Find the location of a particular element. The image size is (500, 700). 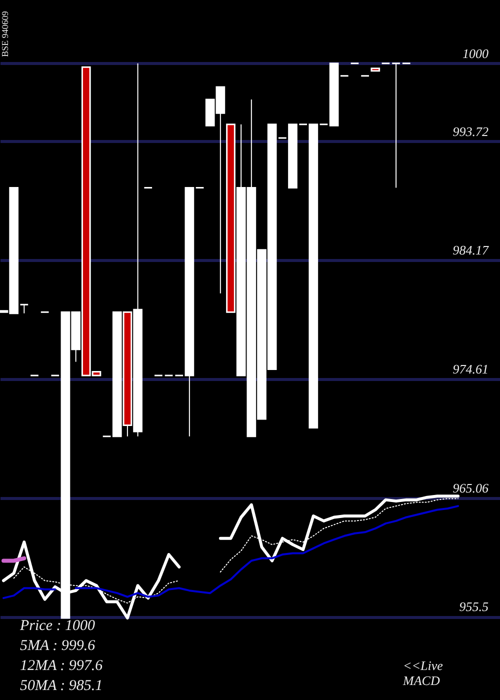

y-tick-label: 984.17 is located at coordinates (470, 250).